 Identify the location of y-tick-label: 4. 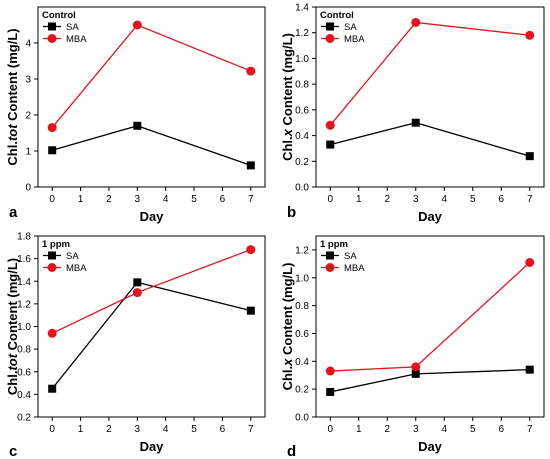
(28, 44).